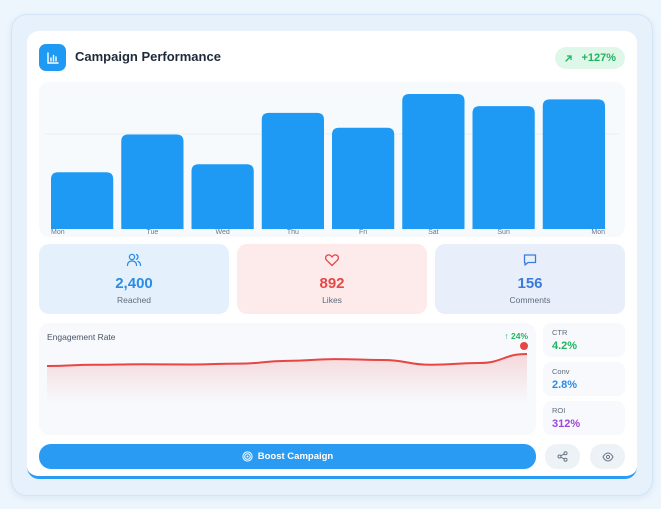 This screenshot has width=661, height=509. What do you see at coordinates (566, 424) in the screenshot?
I see `metric-value: 312%` at bounding box center [566, 424].